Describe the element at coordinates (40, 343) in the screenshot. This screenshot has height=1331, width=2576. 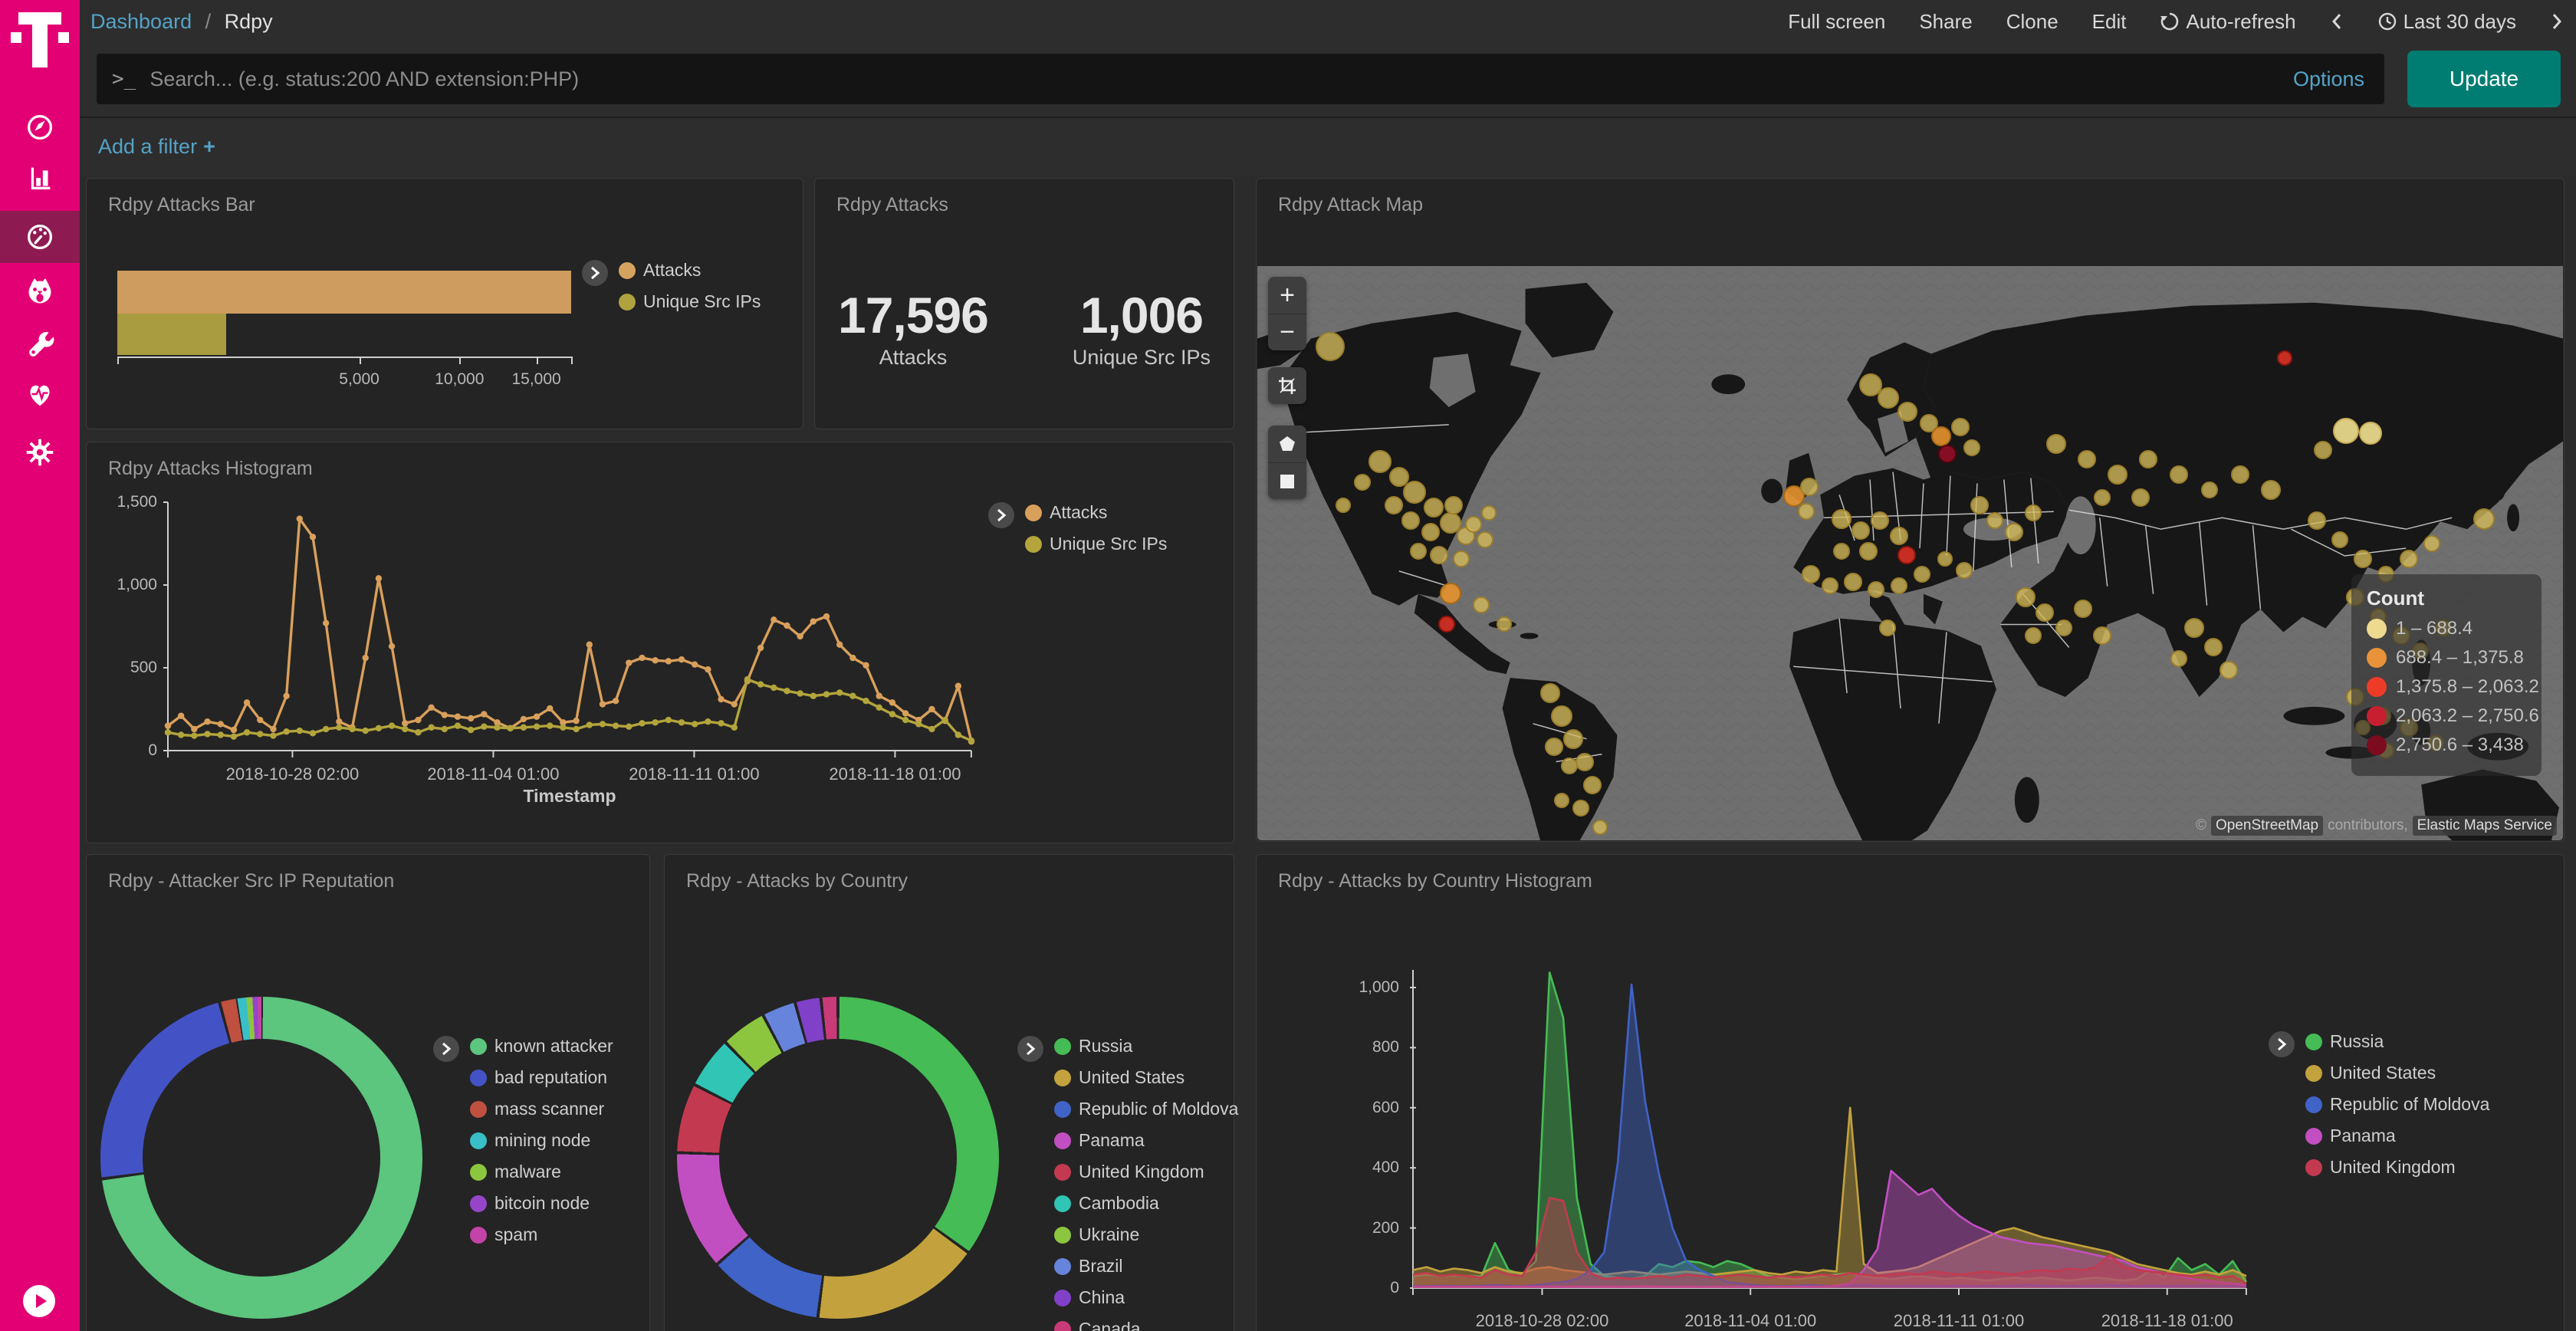
I see `sidebar-item-dev-tools` at that location.